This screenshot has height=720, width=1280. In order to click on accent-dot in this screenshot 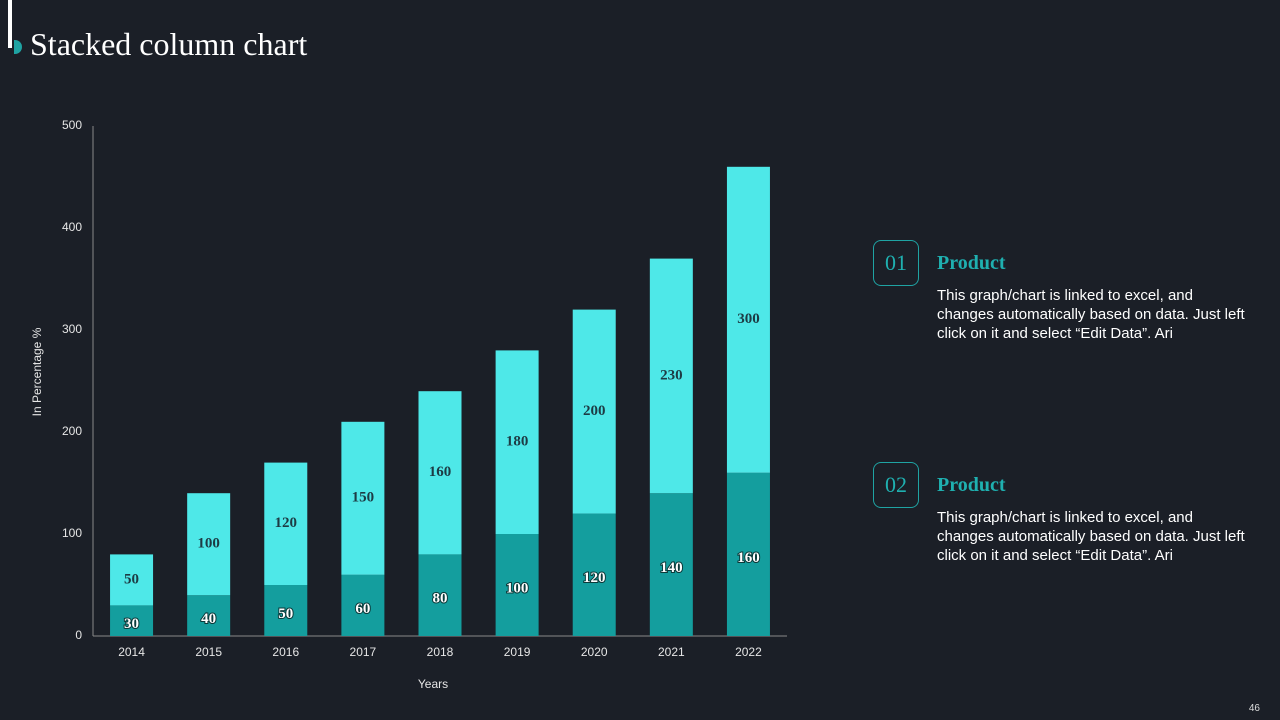, I will do `click(18, 47)`.